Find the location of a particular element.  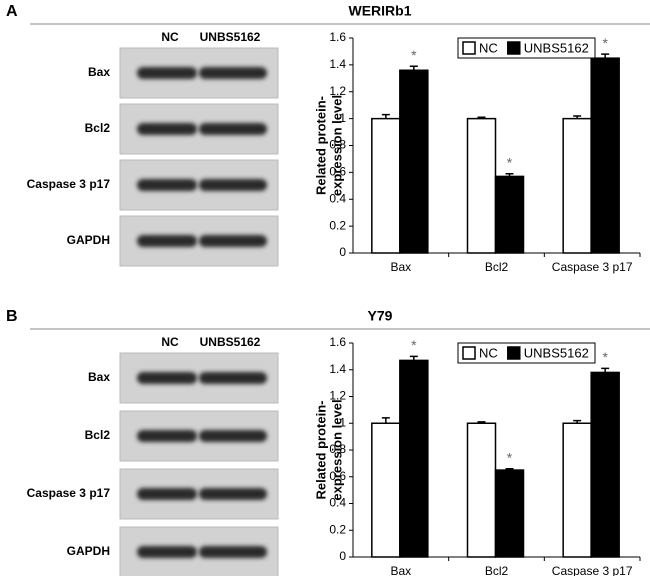

panel-label: B is located at coordinates (12, 316).